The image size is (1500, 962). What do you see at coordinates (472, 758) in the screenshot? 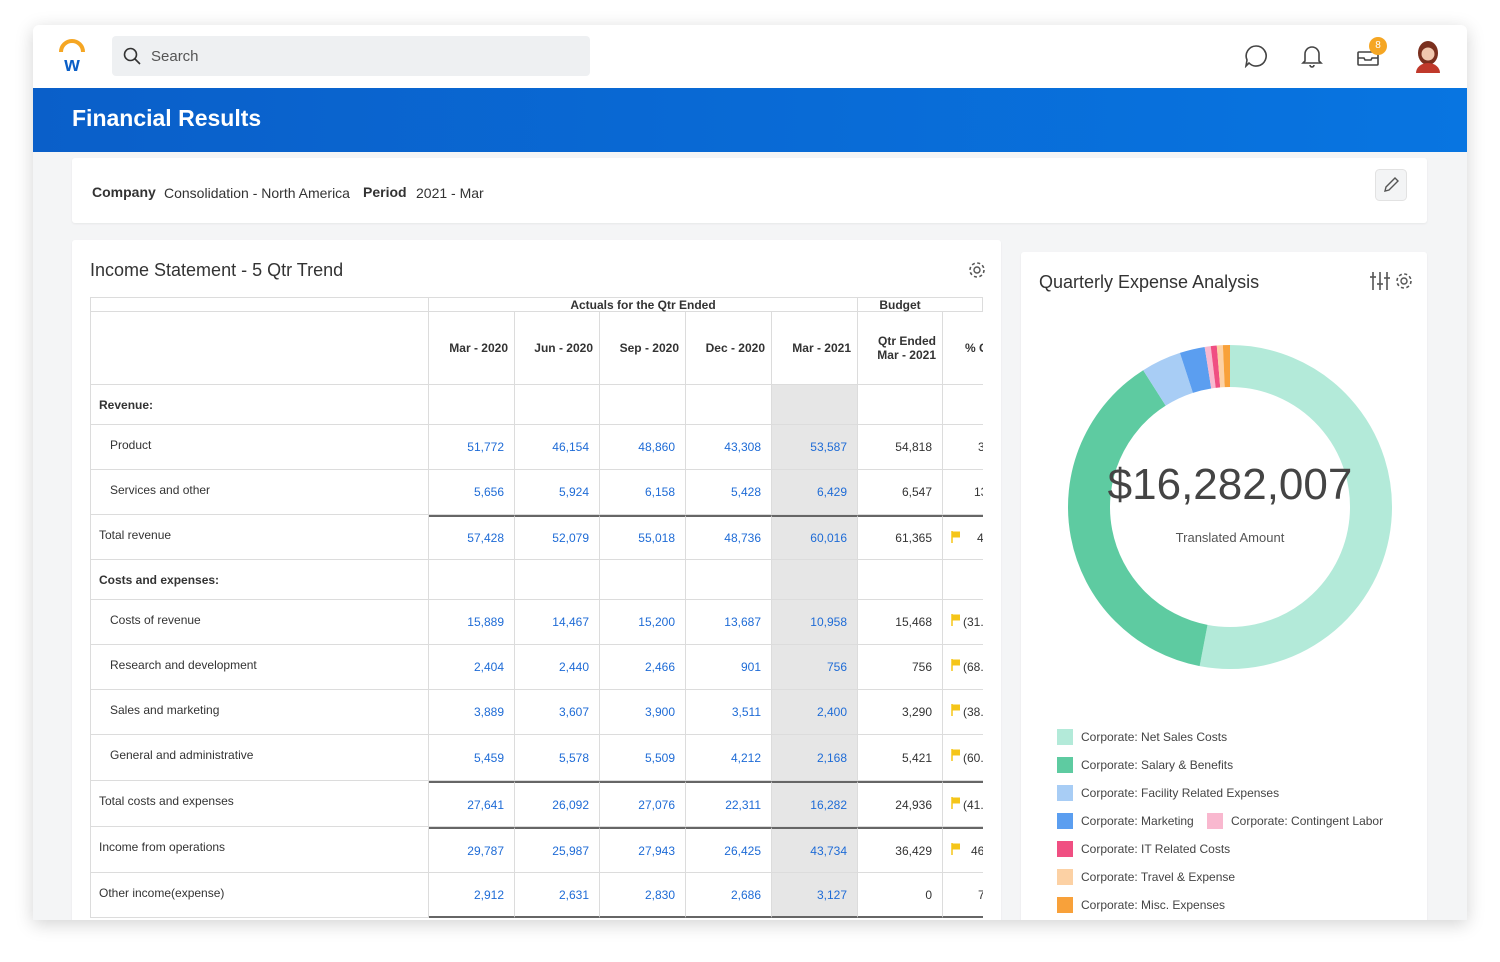
I see `table-value: 5,459` at bounding box center [472, 758].